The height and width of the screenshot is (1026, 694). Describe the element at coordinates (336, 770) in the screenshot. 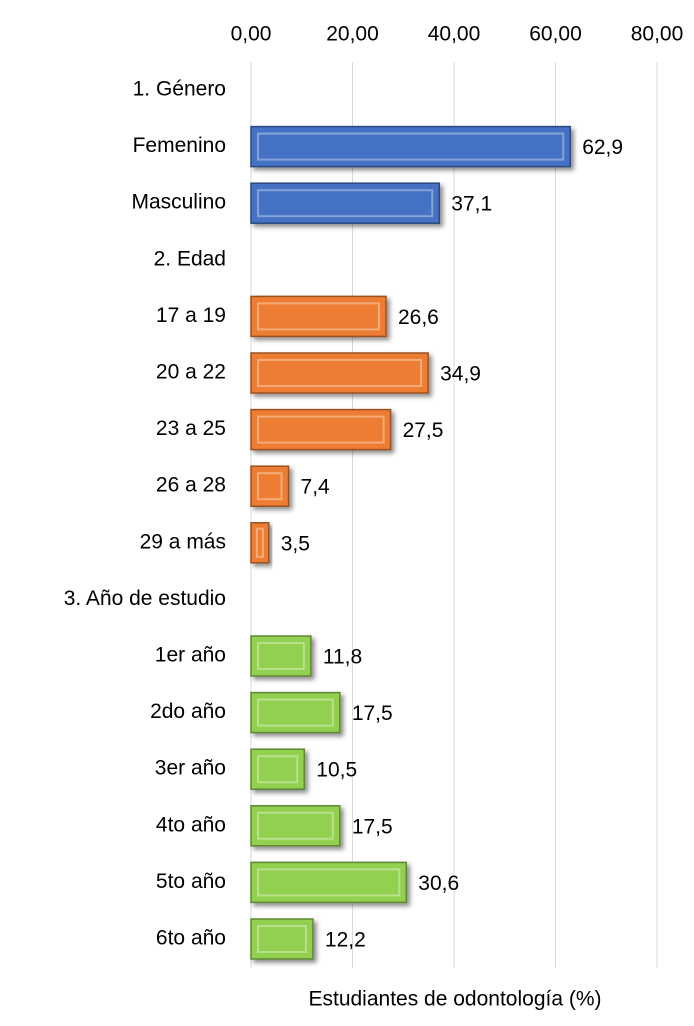

I see `data-label: 10,5` at that location.